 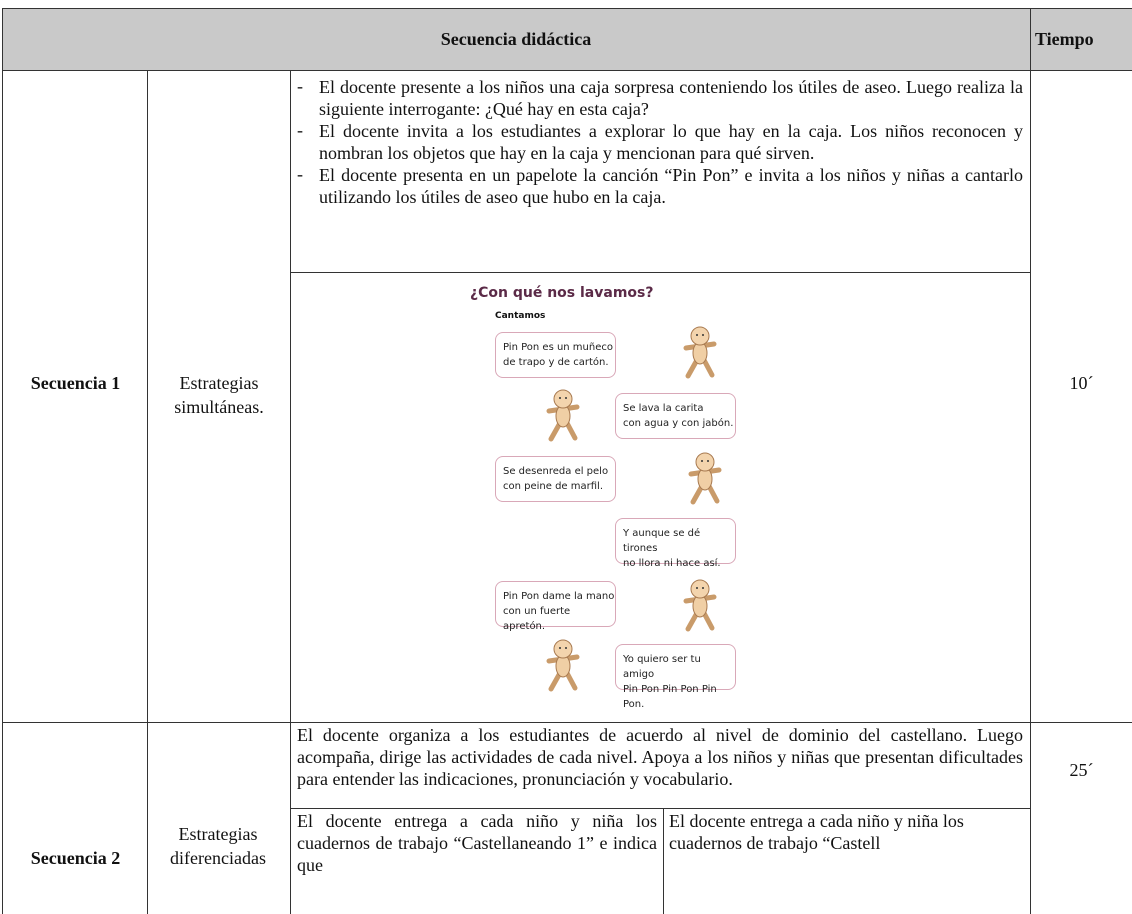 What do you see at coordinates (663, 408) in the screenshot?
I see `verse-line: Se lava la carita` at bounding box center [663, 408].